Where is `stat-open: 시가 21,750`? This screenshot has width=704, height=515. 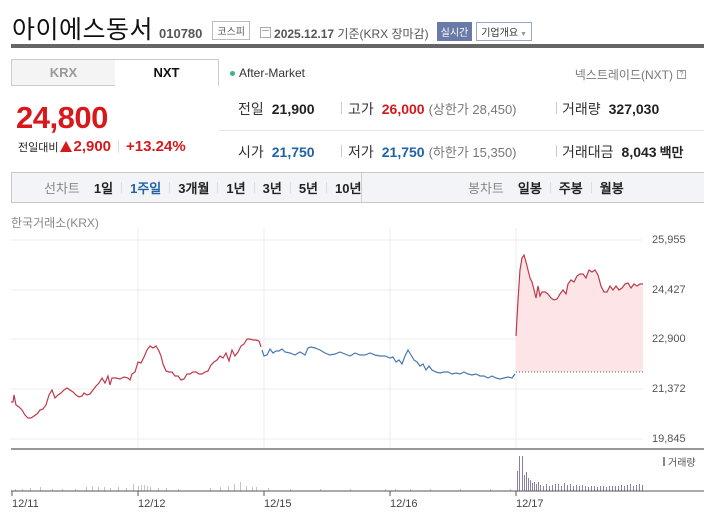
stat-open: 시가 21,750 is located at coordinates (276, 152).